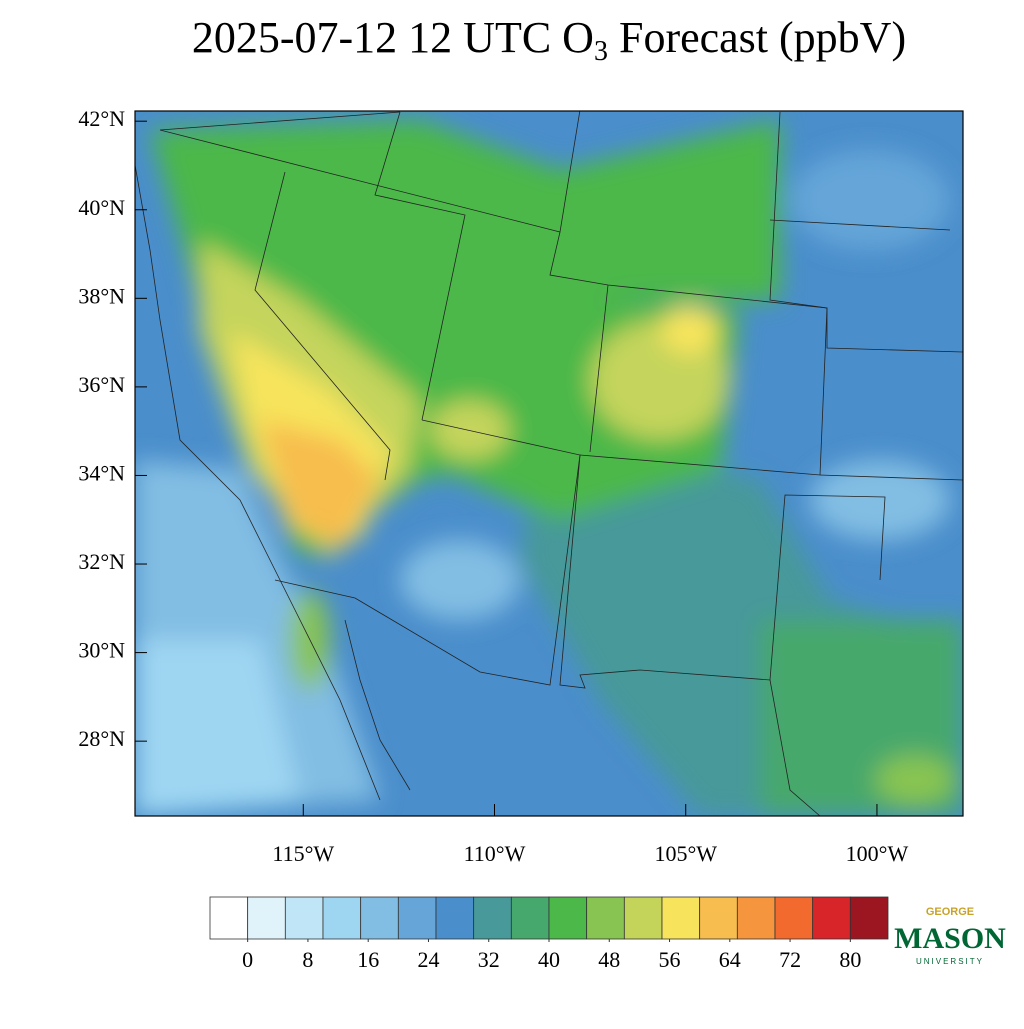 The height and width of the screenshot is (1029, 1024). I want to click on x-tick-label: 105°W, so click(685, 853).